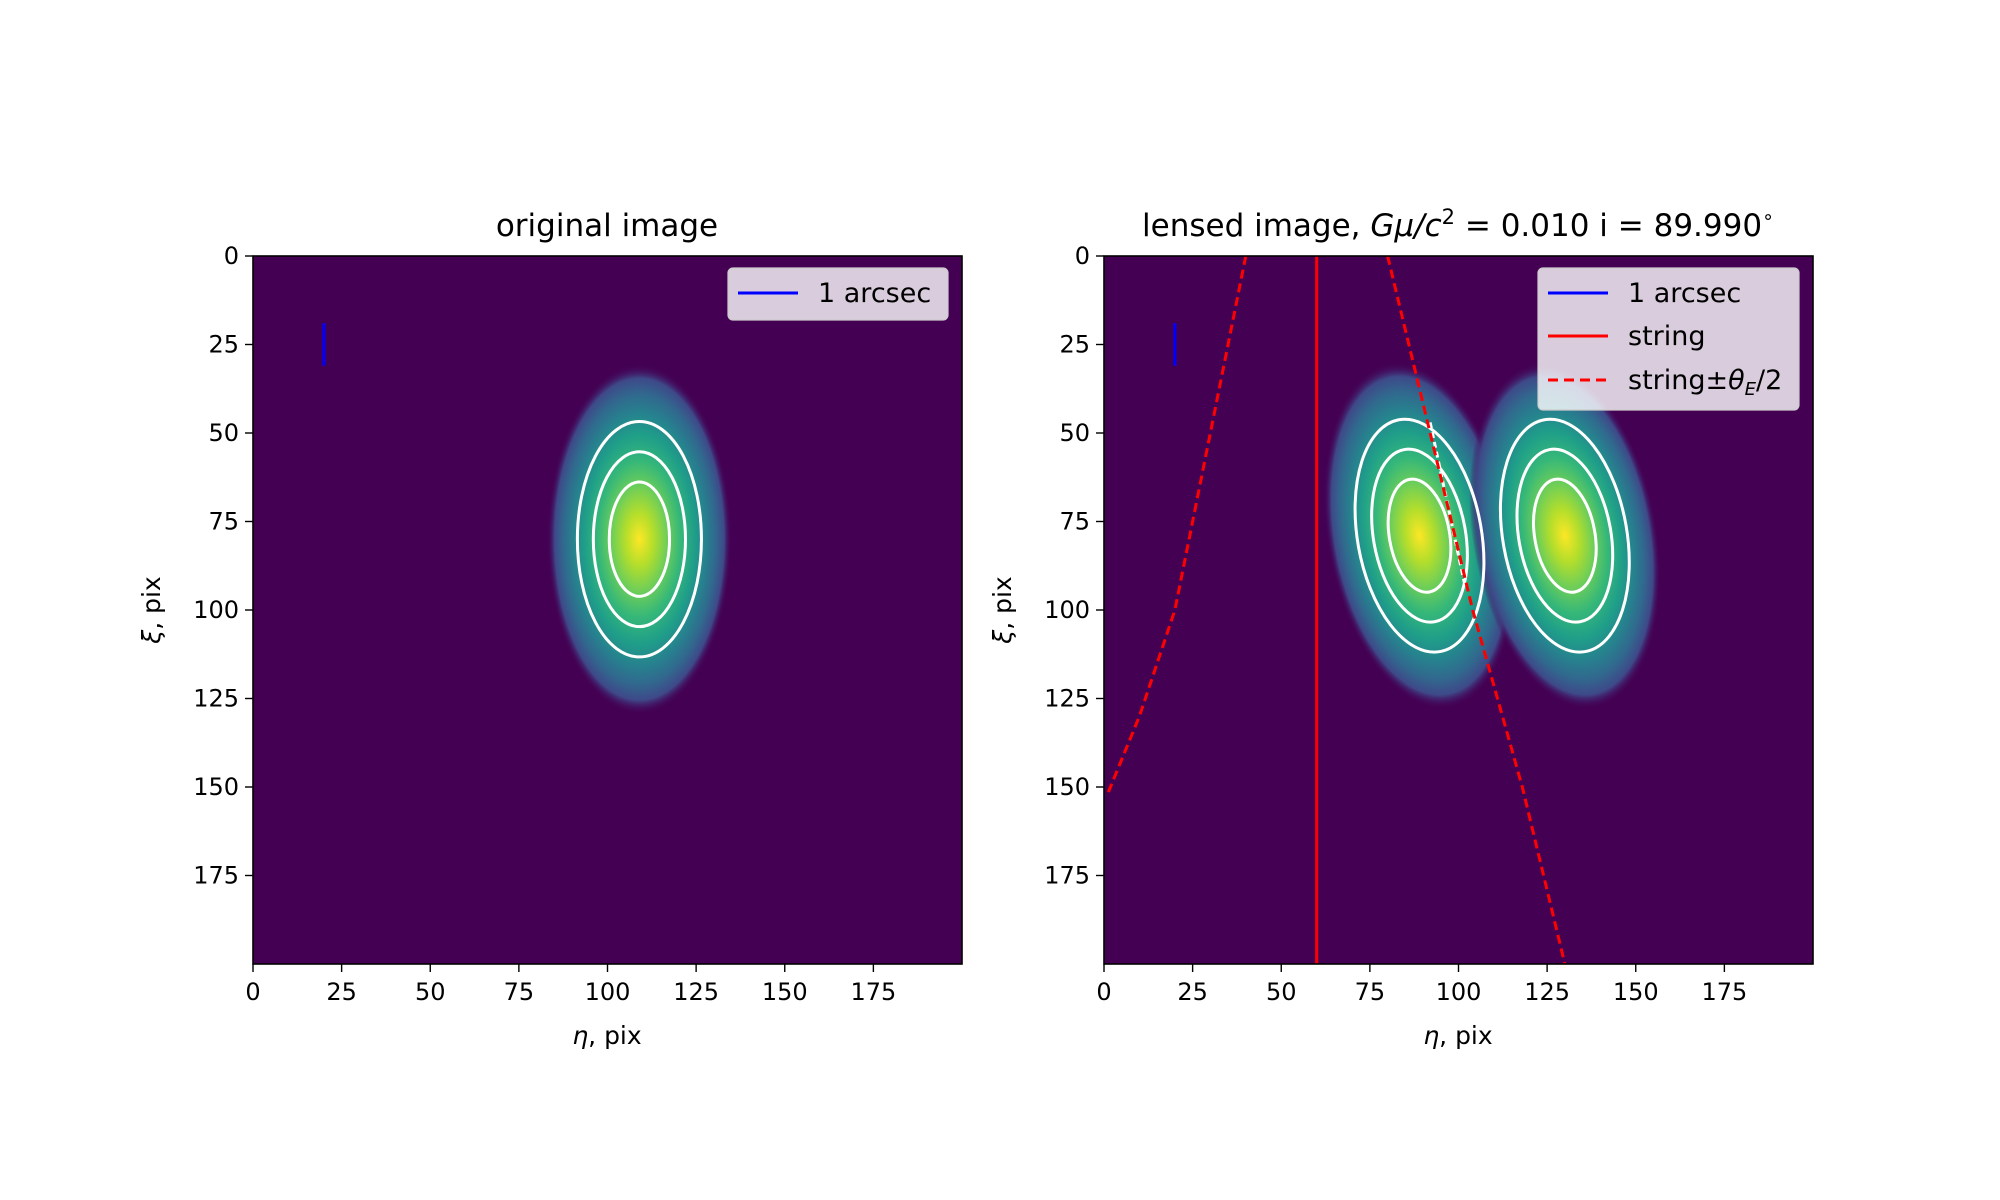  What do you see at coordinates (216, 787) in the screenshot?
I see `left-ytick-label: 150` at bounding box center [216, 787].